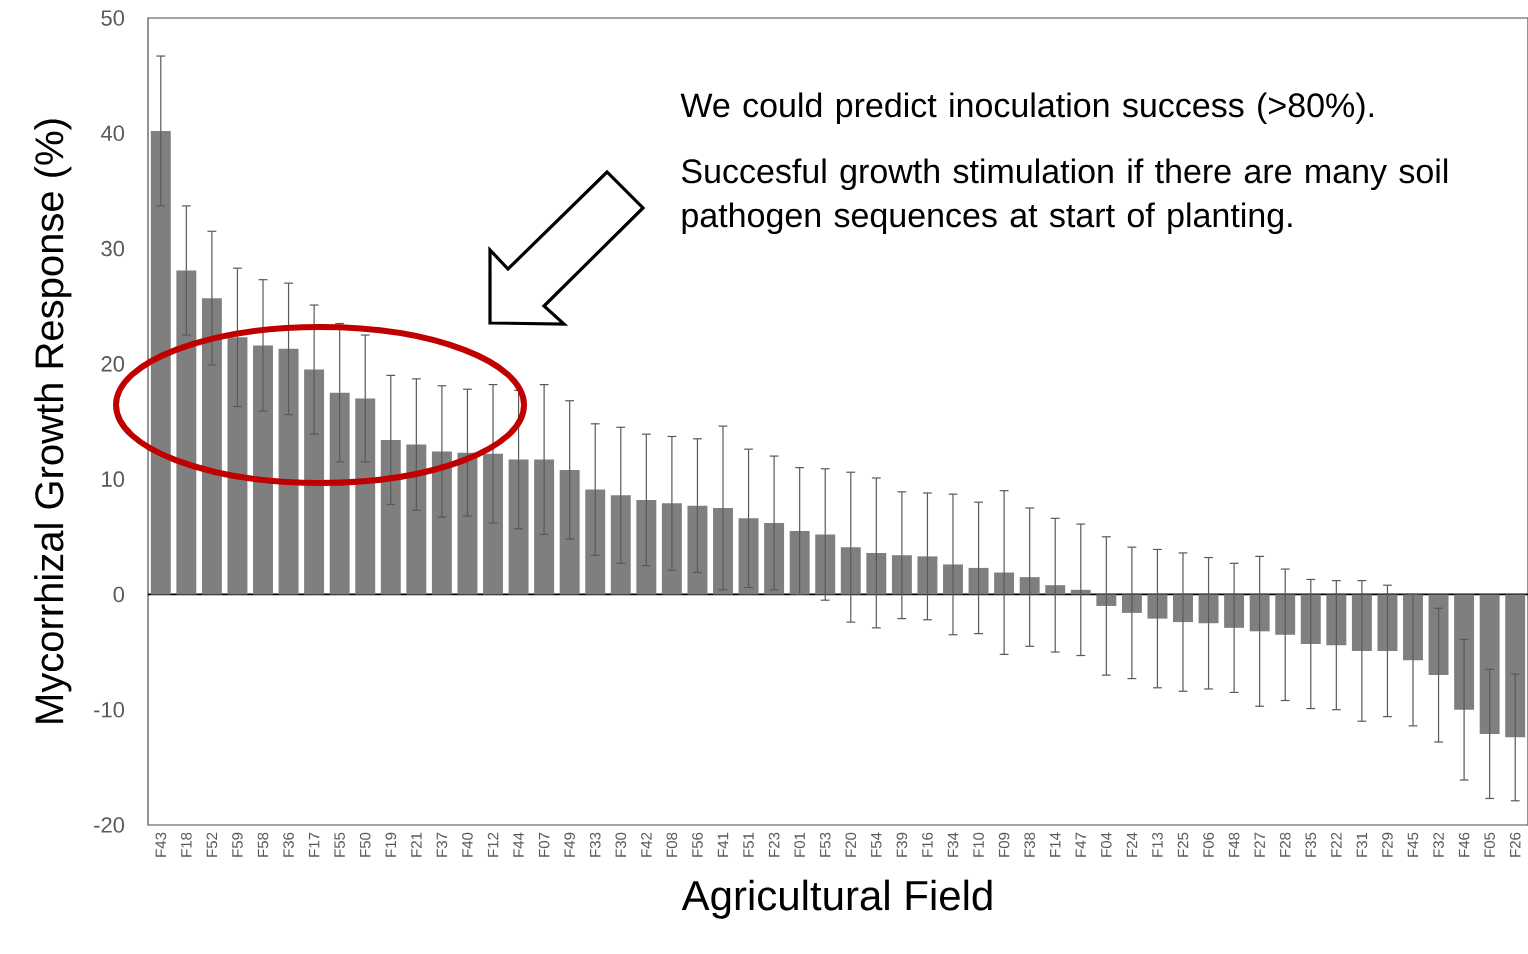  Describe the element at coordinates (467, 844) in the screenshot. I see `x-tick-label: F40` at that location.